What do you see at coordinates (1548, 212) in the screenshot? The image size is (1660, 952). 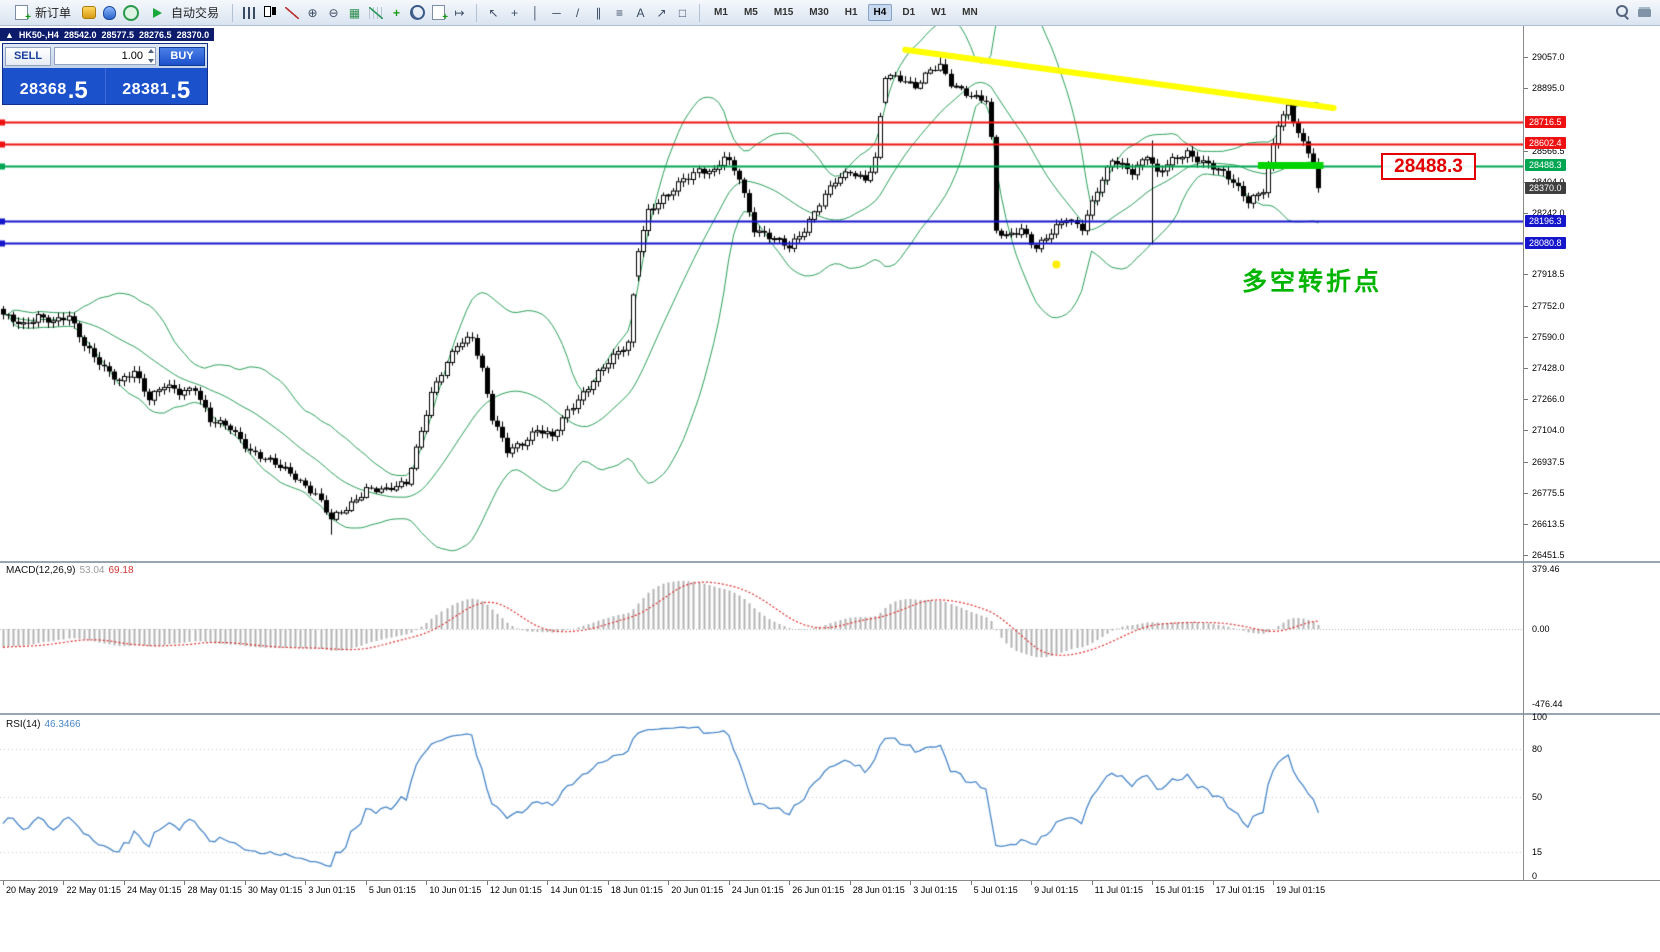 I see `price-axis-label: 28242.0` at bounding box center [1548, 212].